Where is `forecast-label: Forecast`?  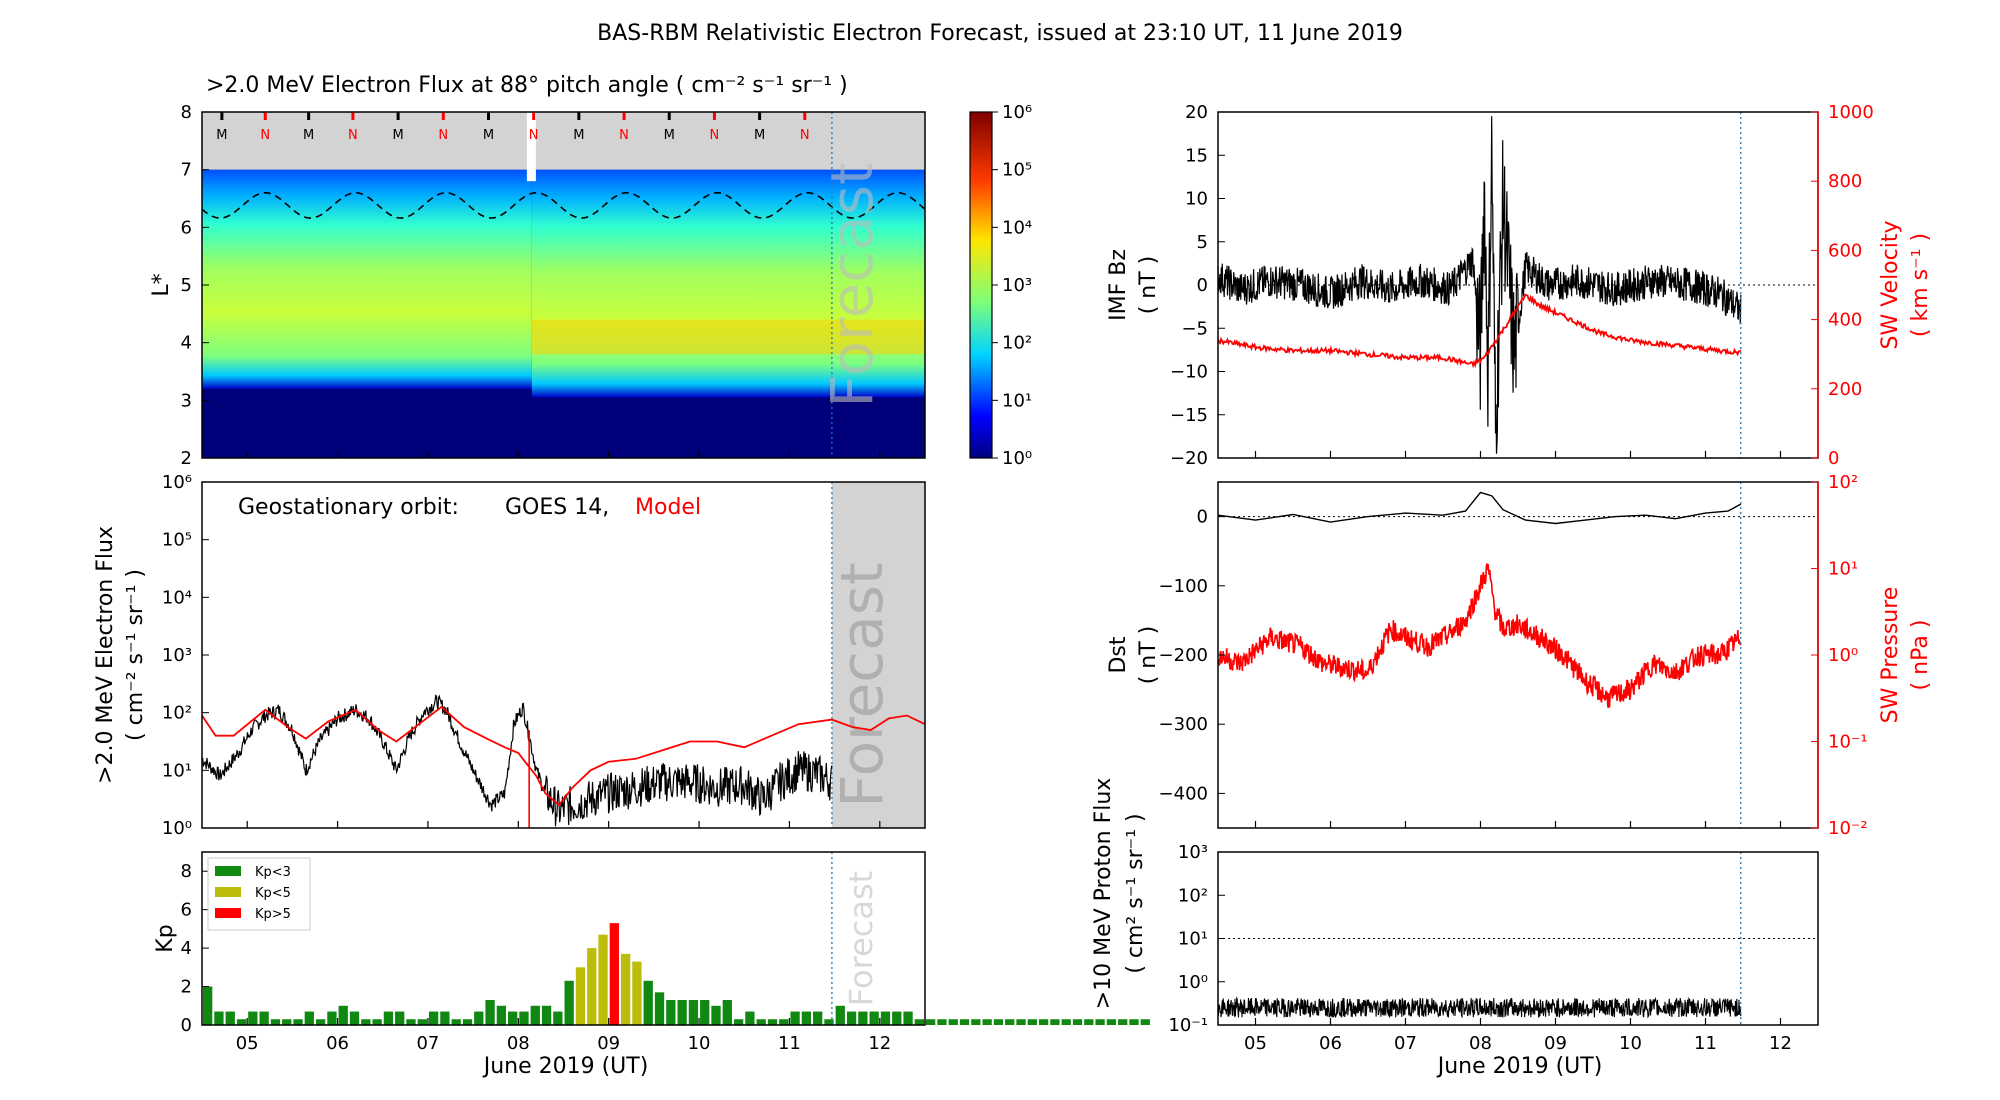
forecast-label: Forecast is located at coordinates (852, 284).